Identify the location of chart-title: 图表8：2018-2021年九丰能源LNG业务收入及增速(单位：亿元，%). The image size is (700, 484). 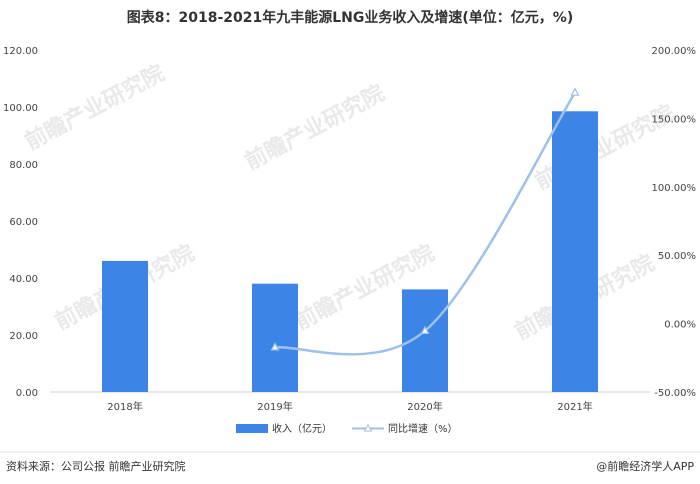
(350, 17).